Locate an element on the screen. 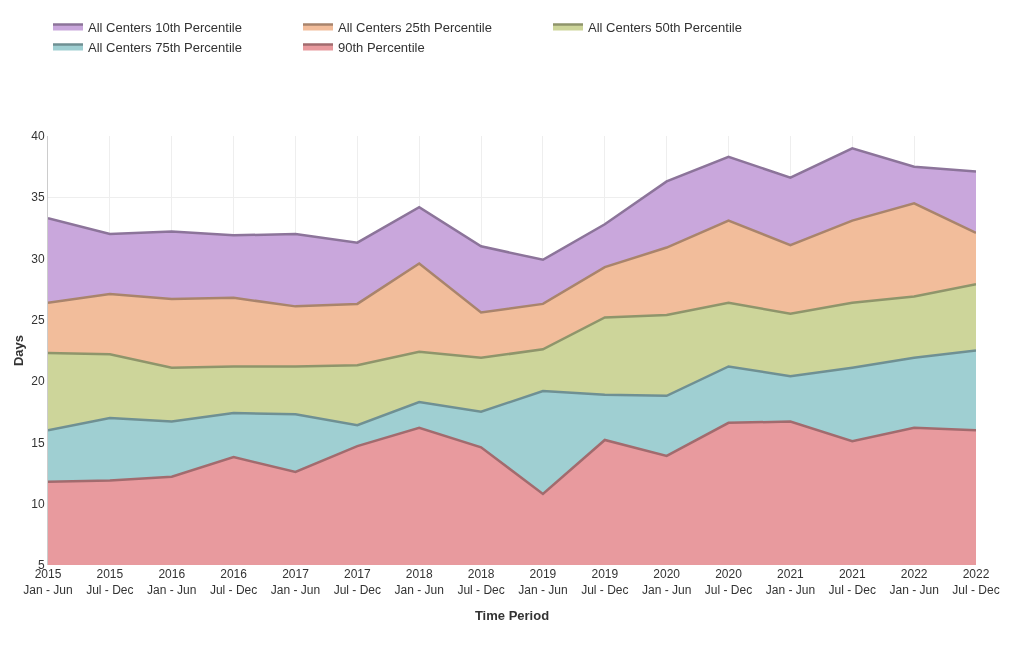 The image size is (1016, 661). y-tick-label: 20 is located at coordinates (38, 381).